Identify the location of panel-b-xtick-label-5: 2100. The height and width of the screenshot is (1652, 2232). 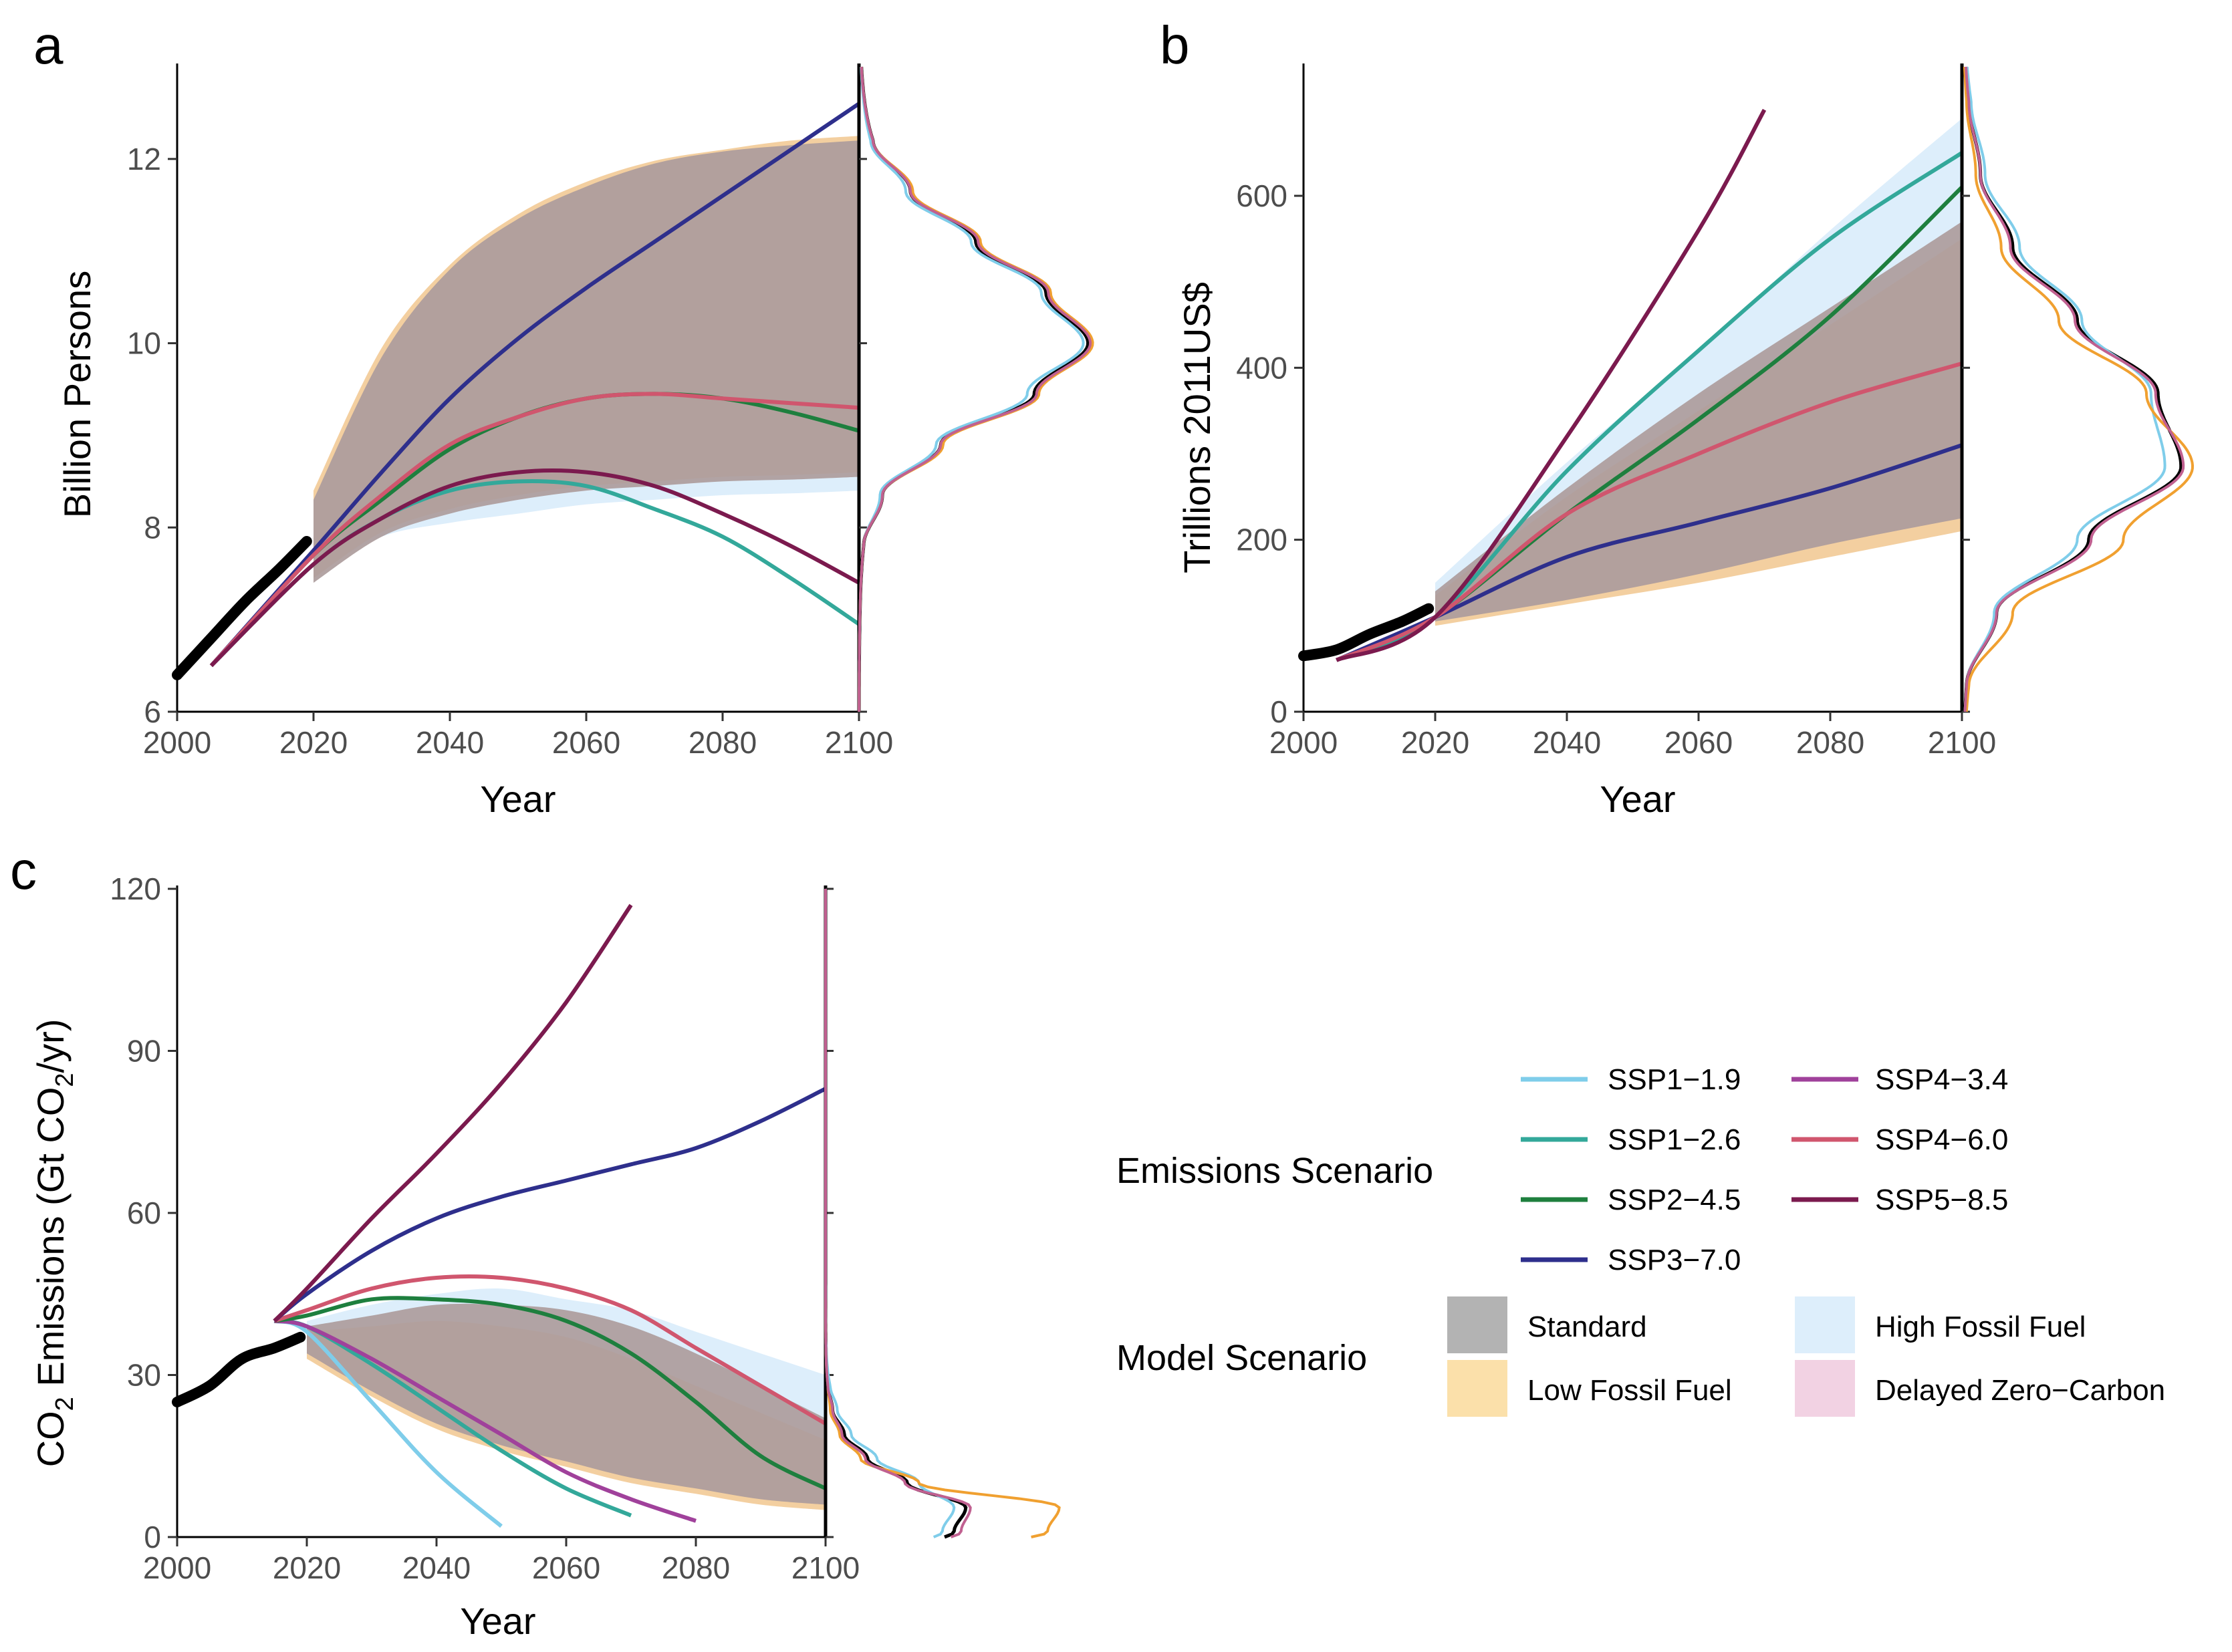
(1962, 742).